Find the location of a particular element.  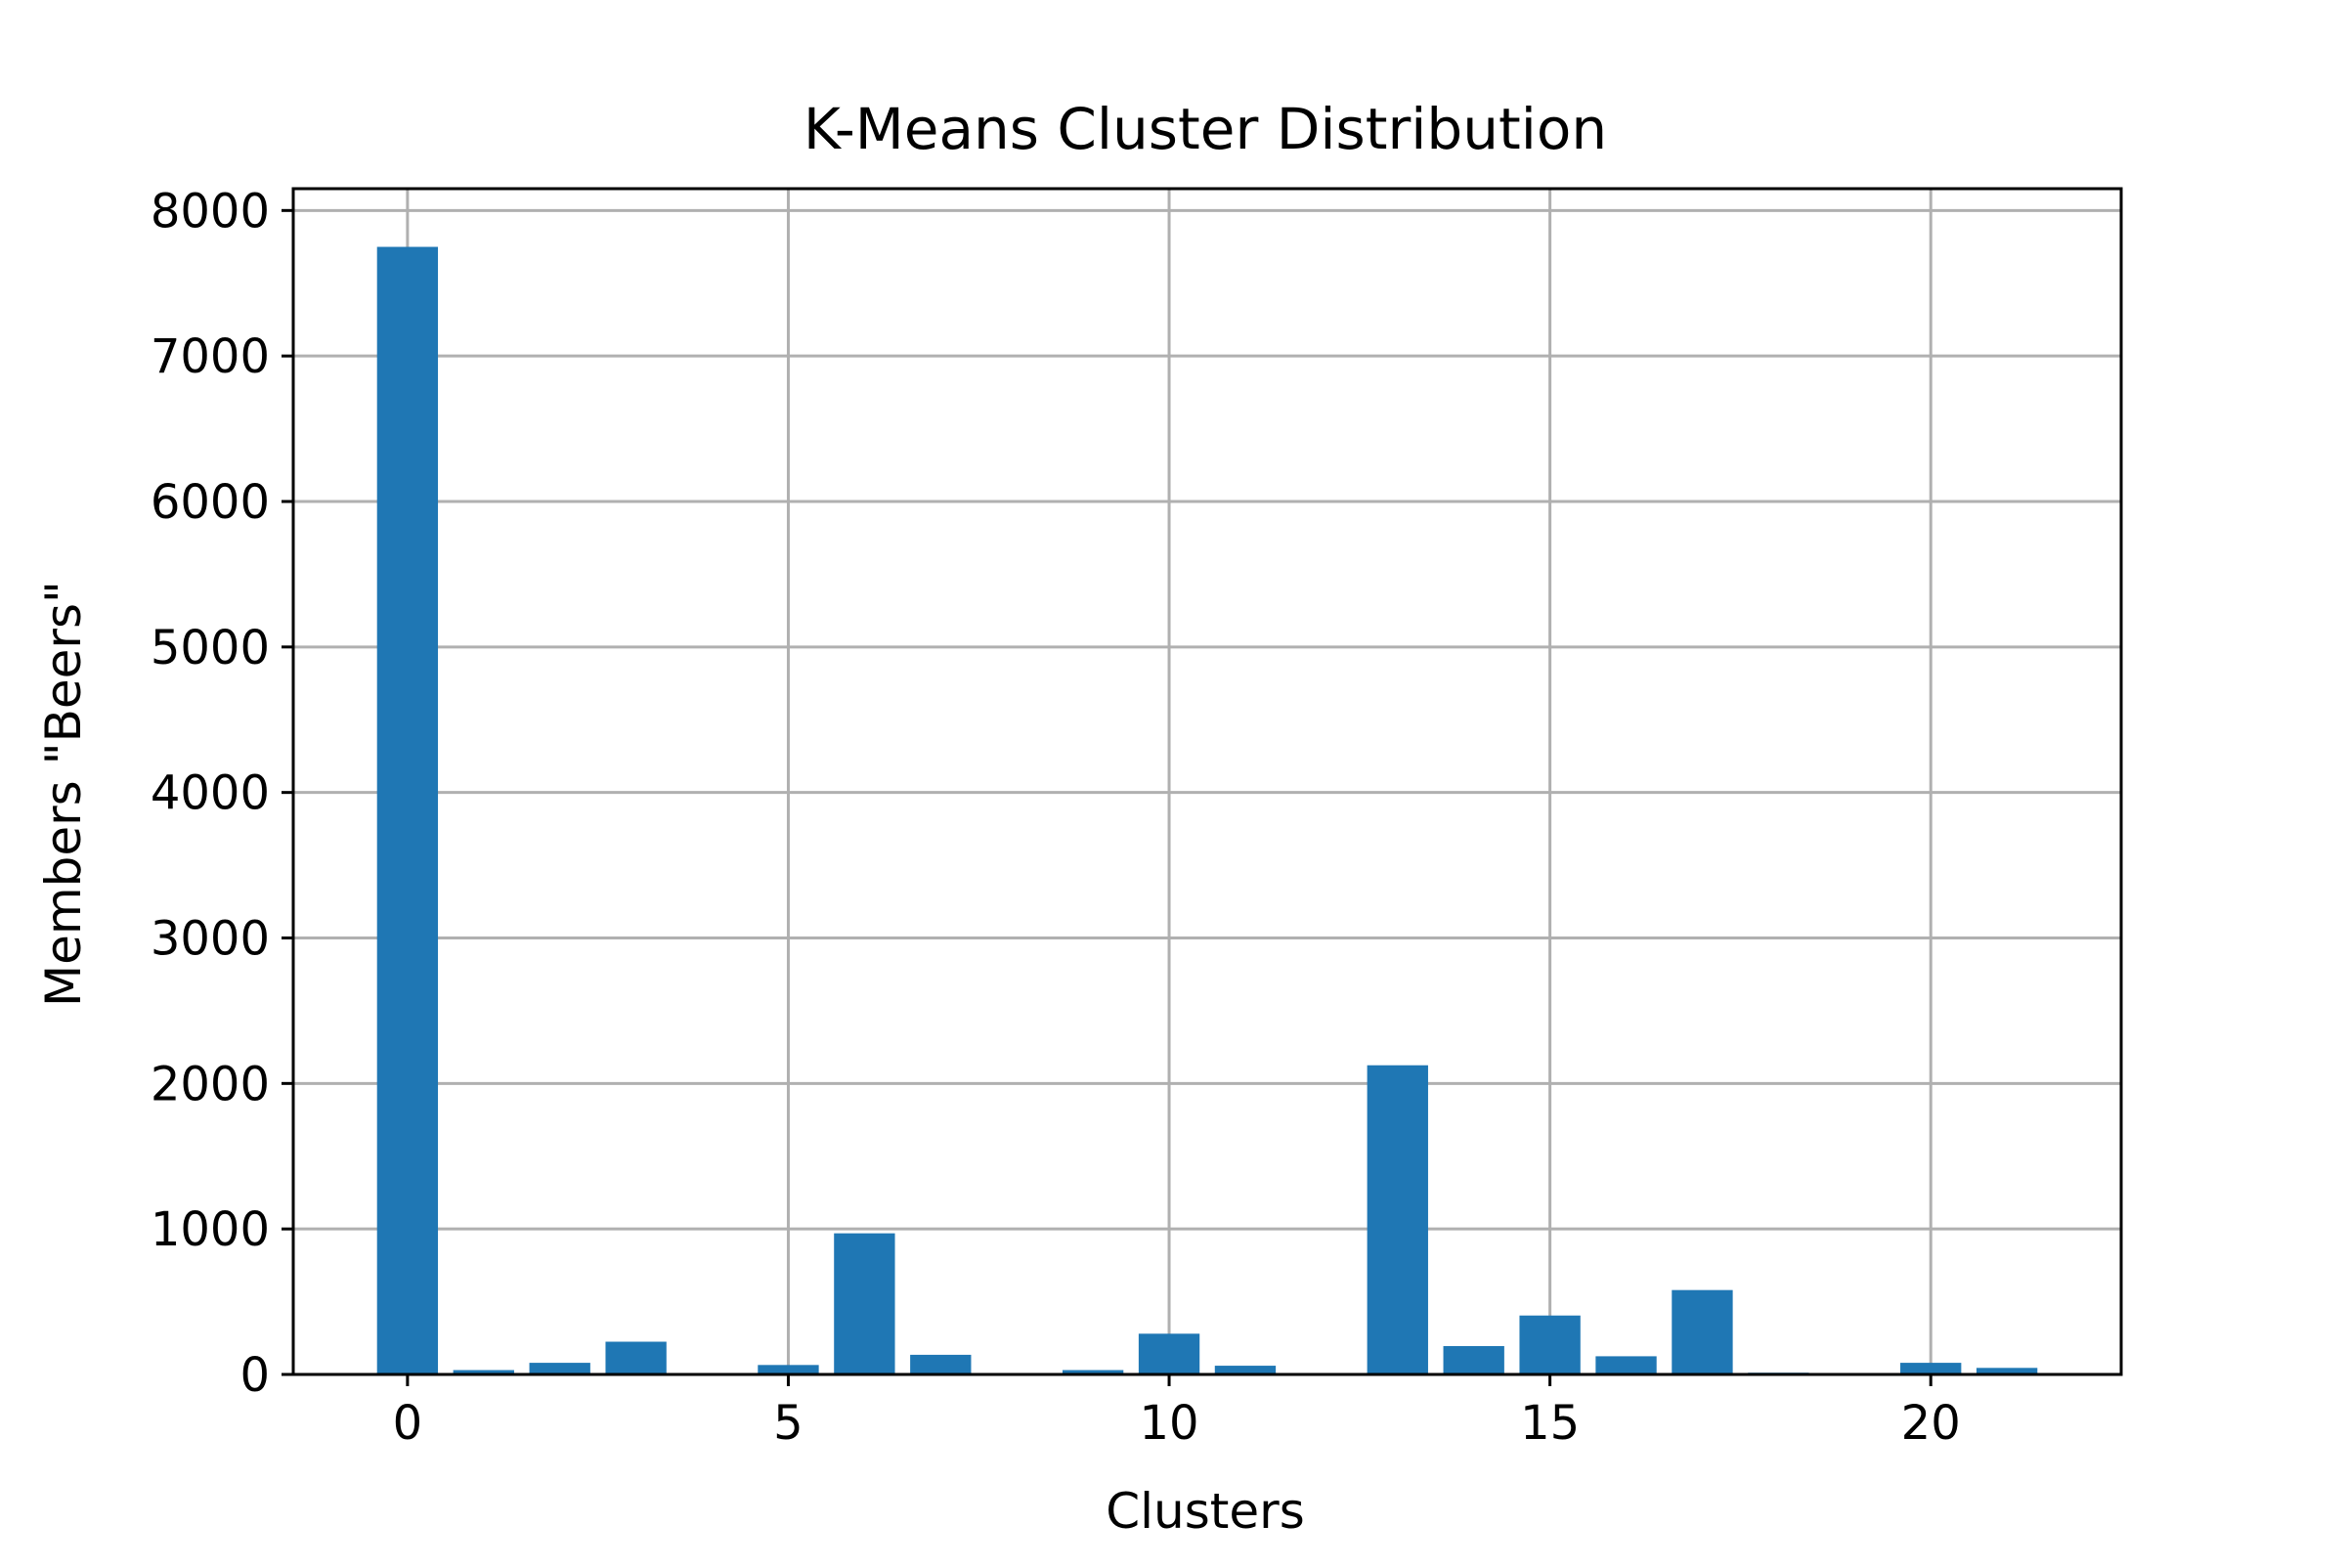

y-tick-label: 1000 is located at coordinates (211, 1230).